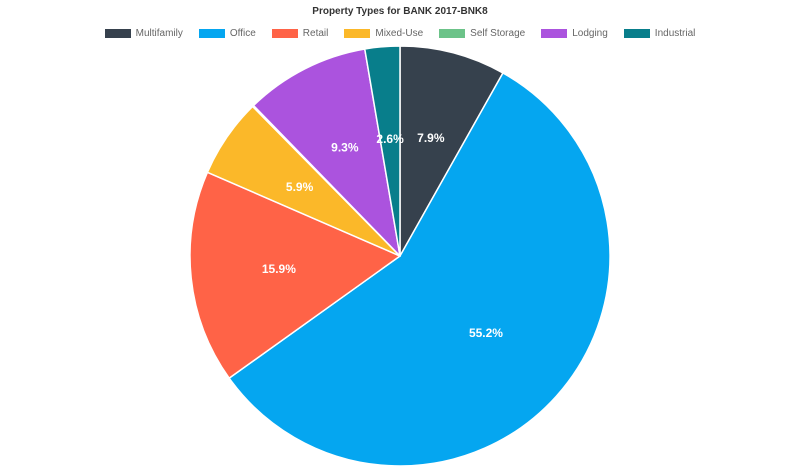 Image resolution: width=800 pixels, height=467 pixels. Describe the element at coordinates (300, 33) in the screenshot. I see `legend-item-retail: Retail` at that location.